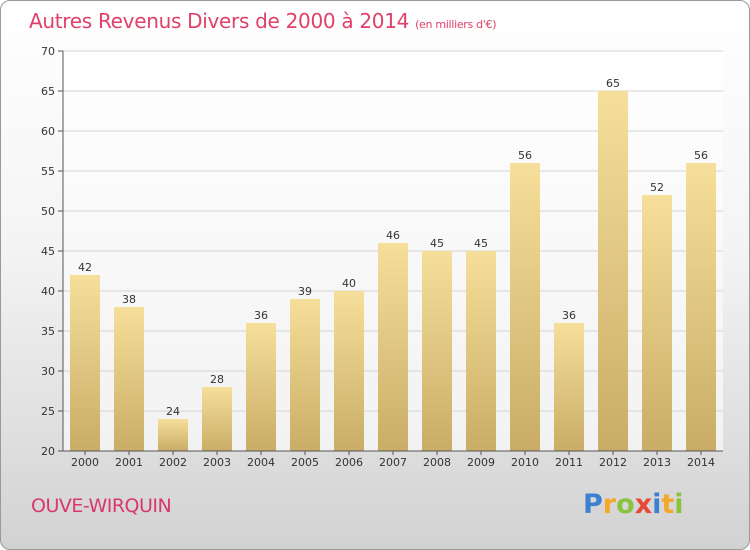 The image size is (750, 550). What do you see at coordinates (48, 91) in the screenshot?
I see `y-tick-label: 65` at bounding box center [48, 91].